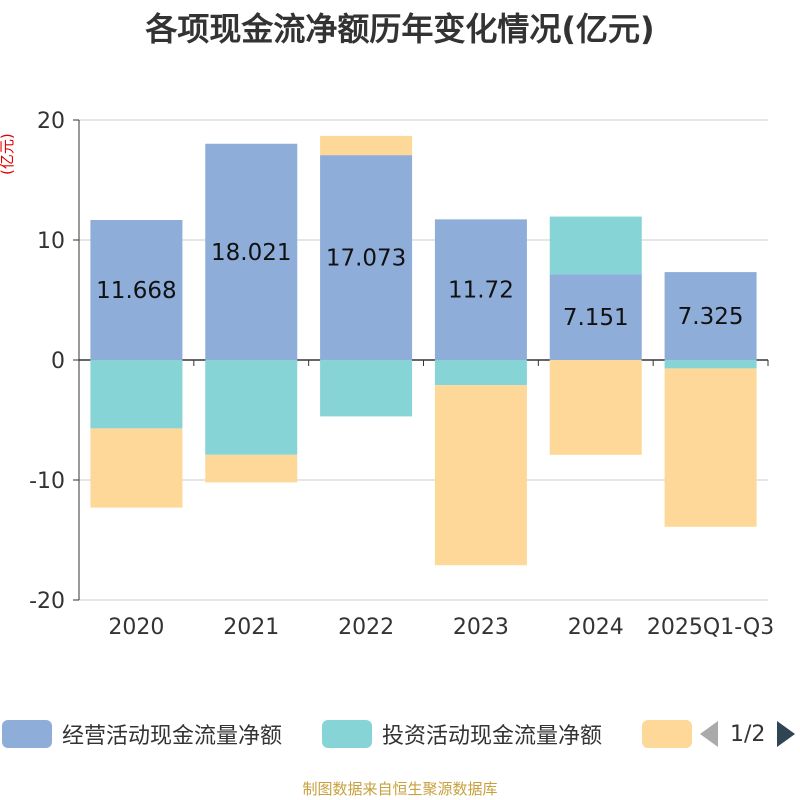 The width and height of the screenshot is (800, 800). Describe the element at coordinates (595, 245) in the screenshot. I see `bar-series1-2024` at that location.